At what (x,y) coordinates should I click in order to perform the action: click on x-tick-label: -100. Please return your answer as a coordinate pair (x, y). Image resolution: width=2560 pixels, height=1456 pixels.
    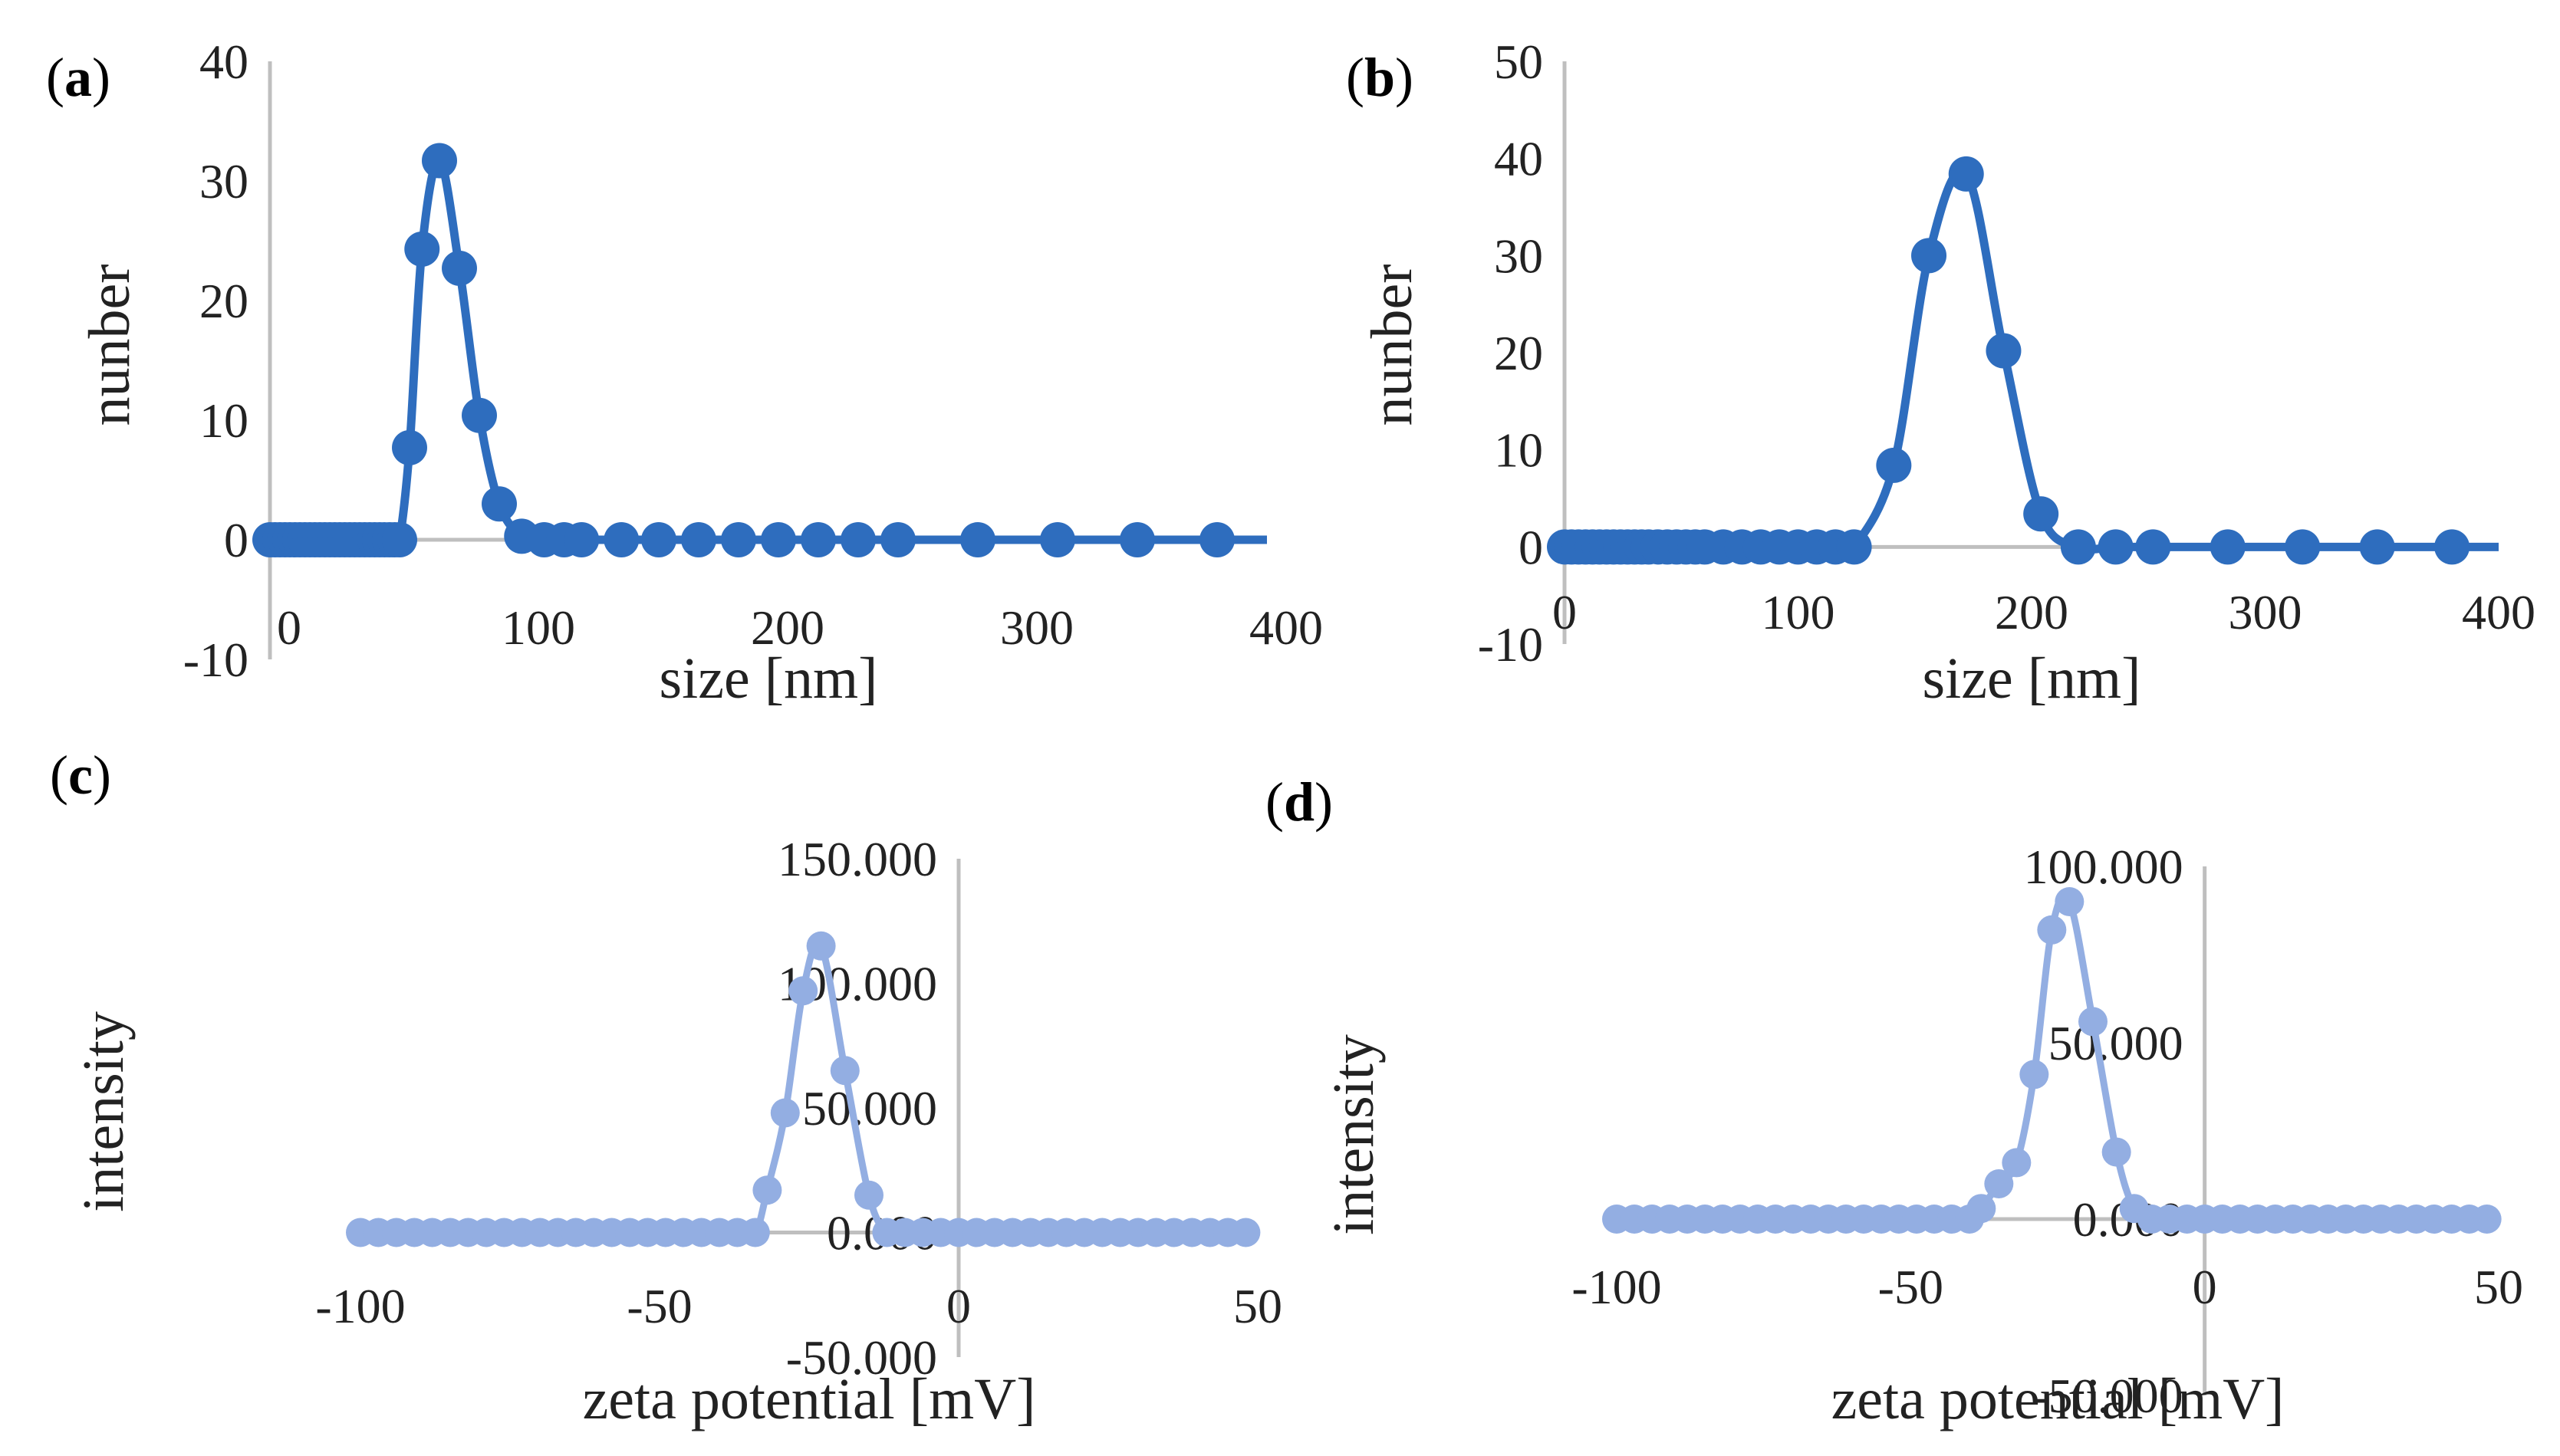
    Looking at the image, I should click on (1616, 1287).